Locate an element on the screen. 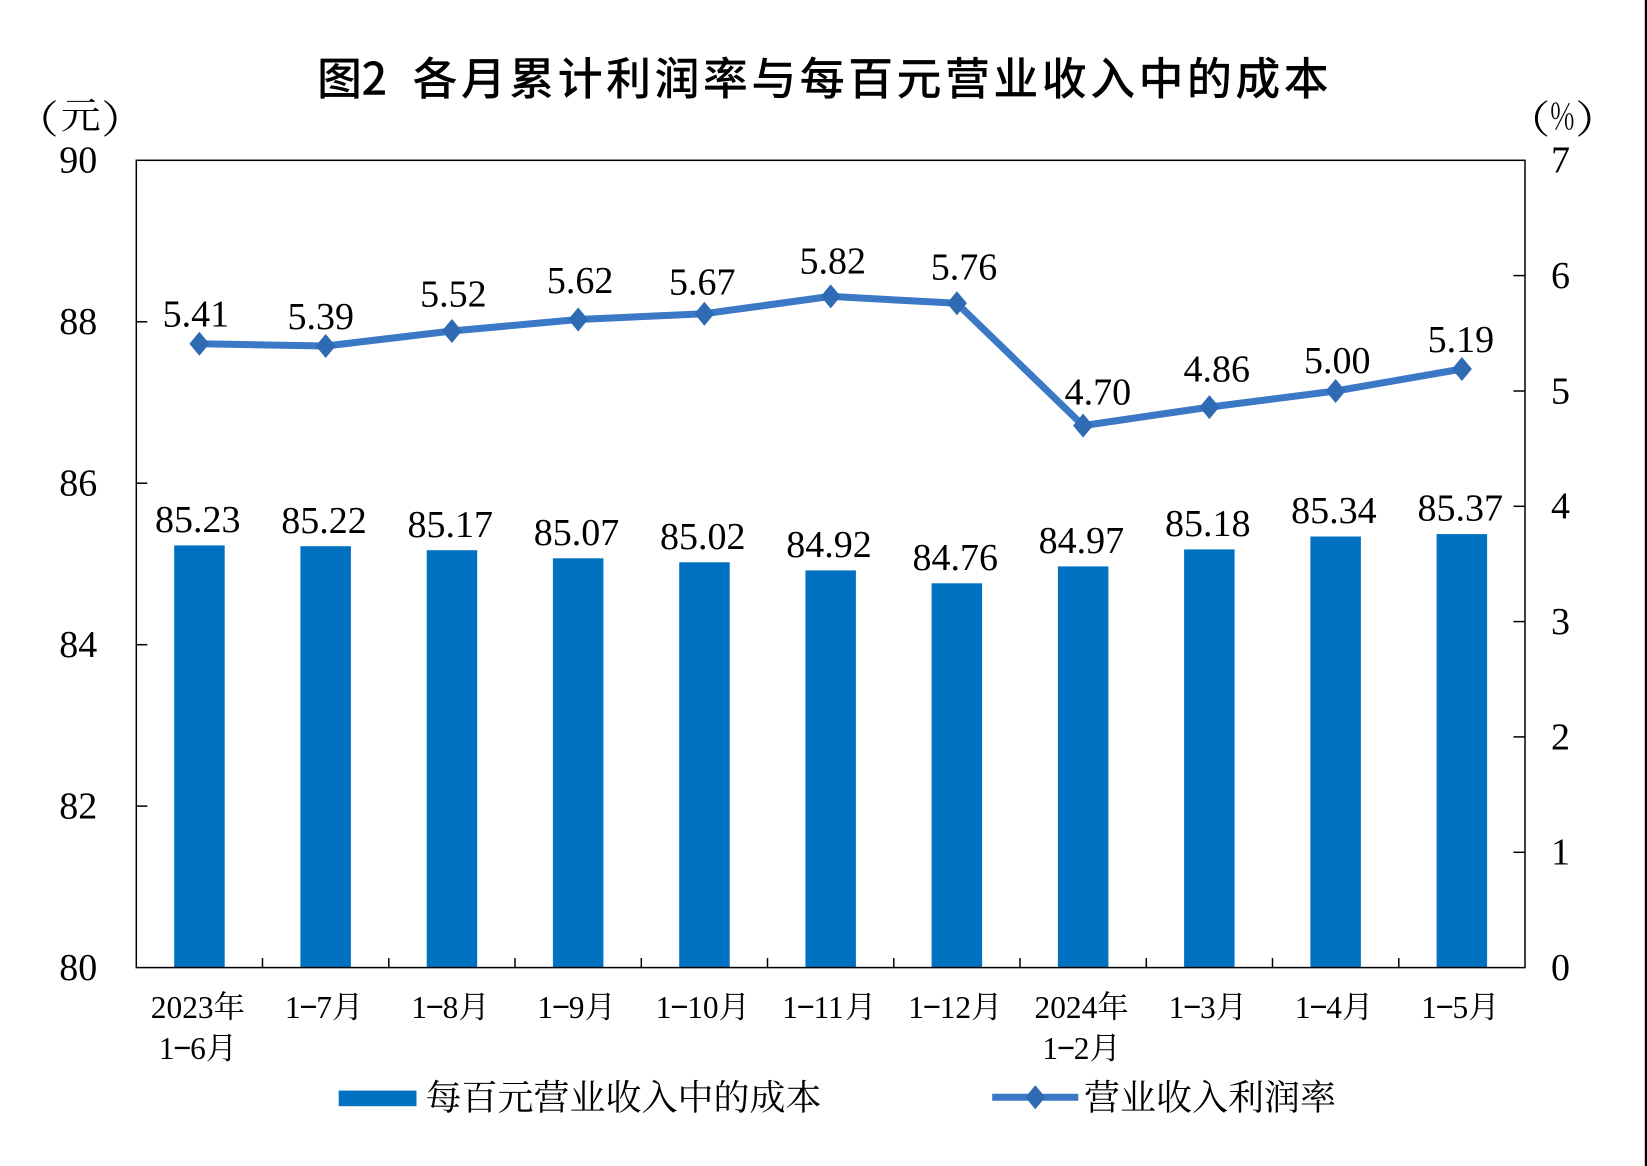 This screenshot has height=1166, width=1647. svg-text: 5.39 is located at coordinates (320, 317).